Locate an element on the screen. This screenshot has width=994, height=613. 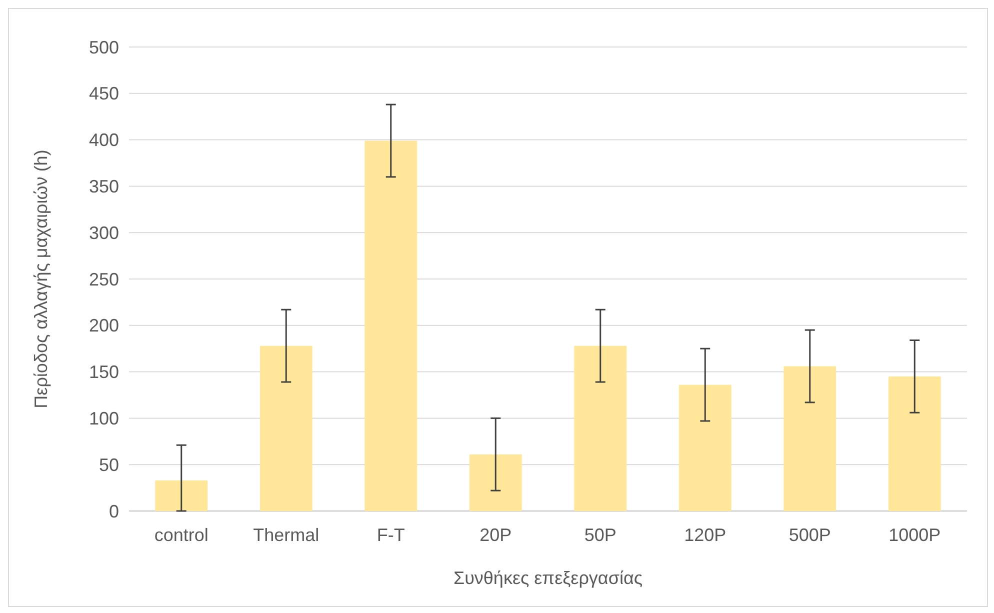
x-tick-label: 120P is located at coordinates (705, 535).